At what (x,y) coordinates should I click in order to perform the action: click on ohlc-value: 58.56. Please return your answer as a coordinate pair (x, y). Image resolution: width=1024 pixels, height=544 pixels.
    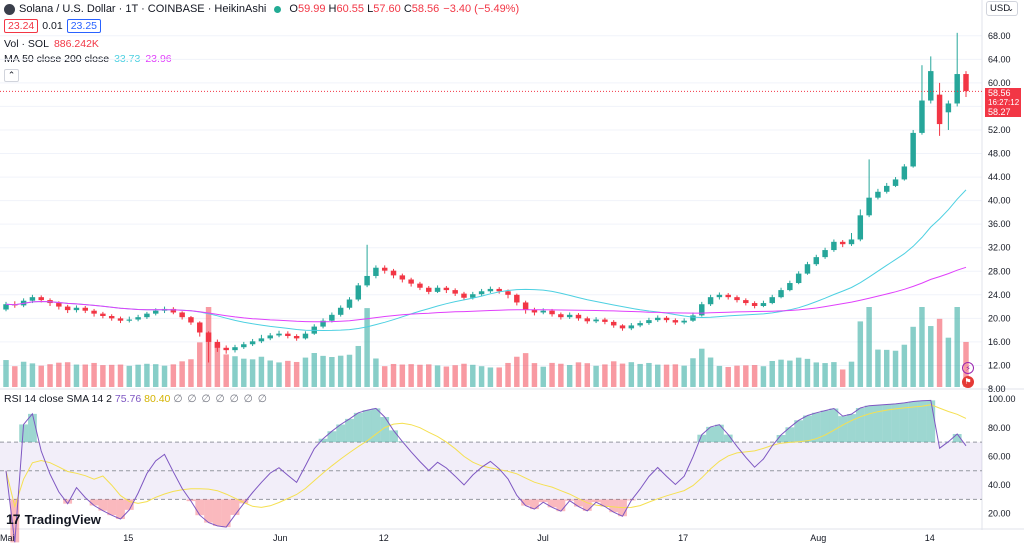
    Looking at the image, I should click on (425, 9).